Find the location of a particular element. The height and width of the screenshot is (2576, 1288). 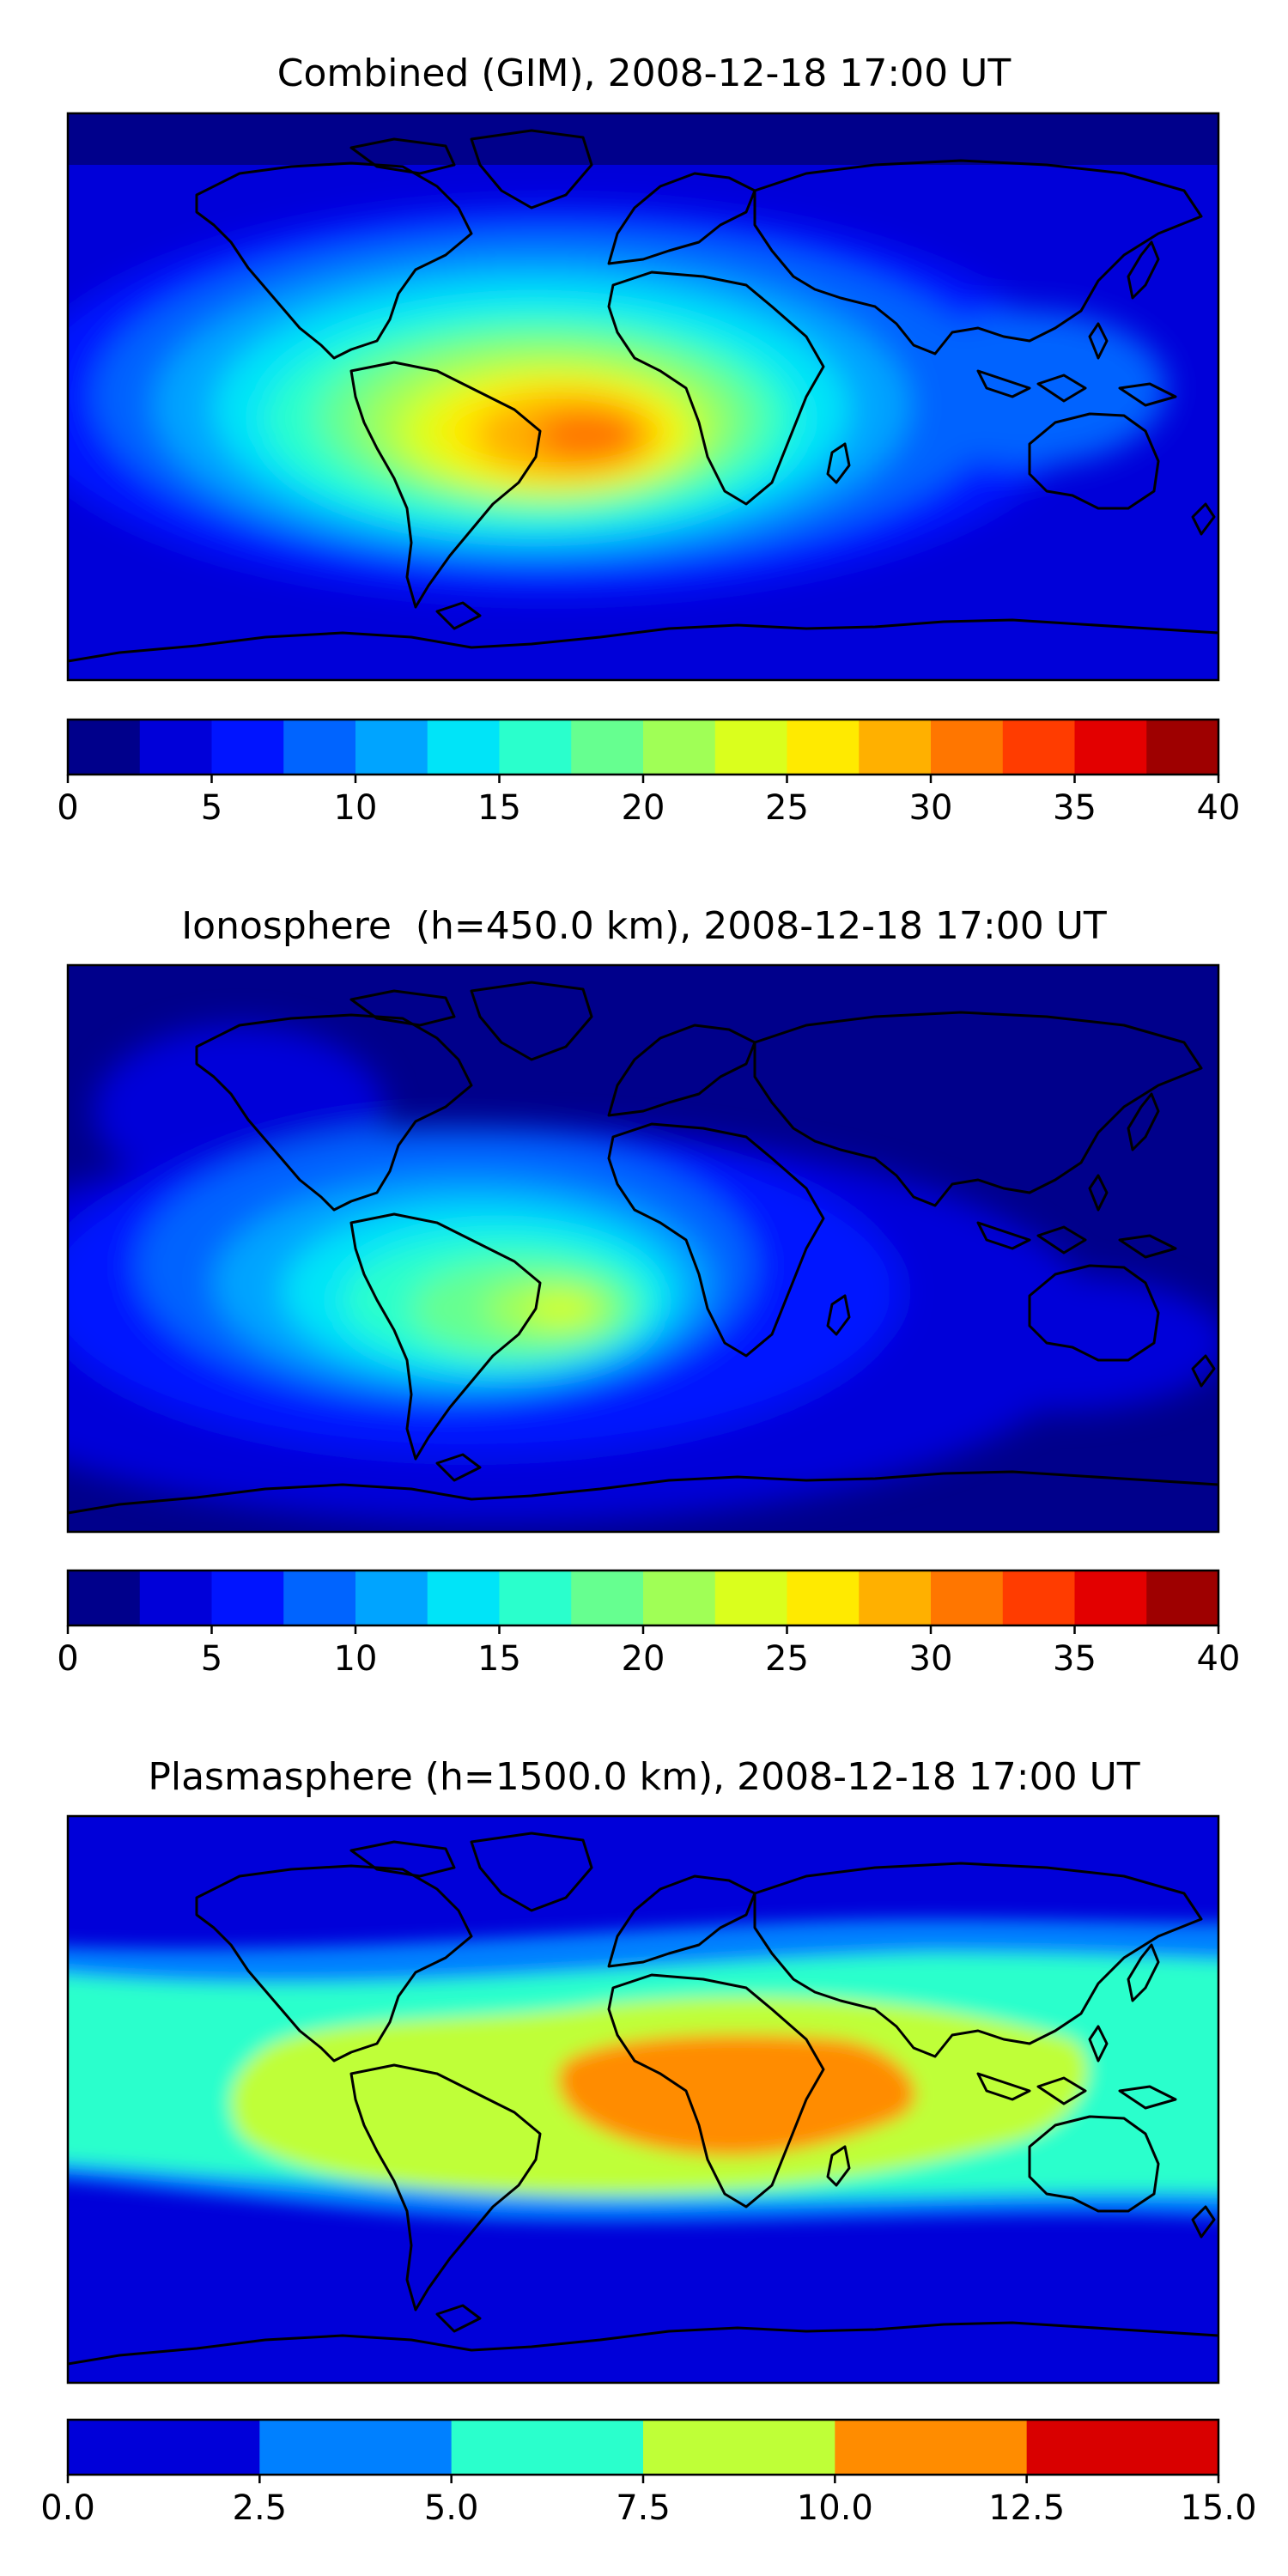

colorbar-tick-label: 5.0 is located at coordinates (452, 2508).